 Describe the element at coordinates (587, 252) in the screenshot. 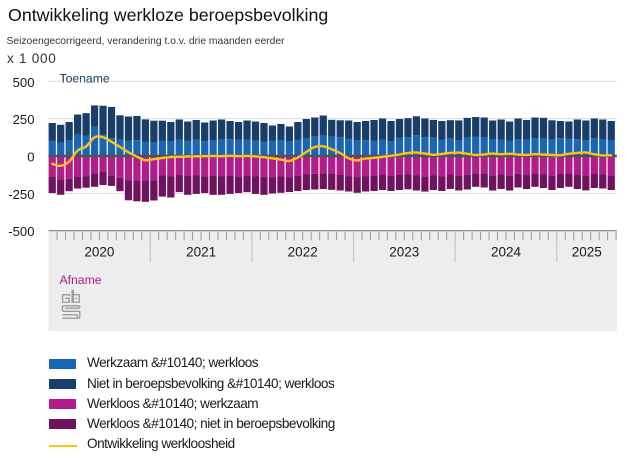

I see `svg-text: 2025` at that location.